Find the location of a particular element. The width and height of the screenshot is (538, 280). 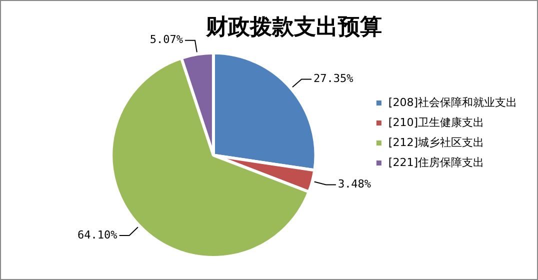

data-label: 5.07% is located at coordinates (167, 39).